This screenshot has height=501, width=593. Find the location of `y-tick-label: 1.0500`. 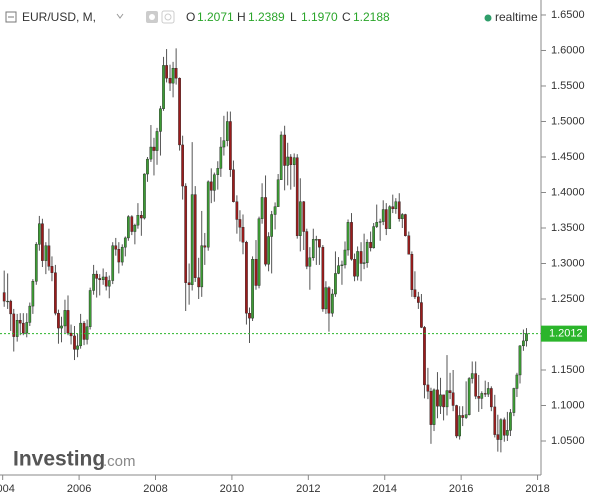

y-tick-label: 1.0500 is located at coordinates (568, 441).